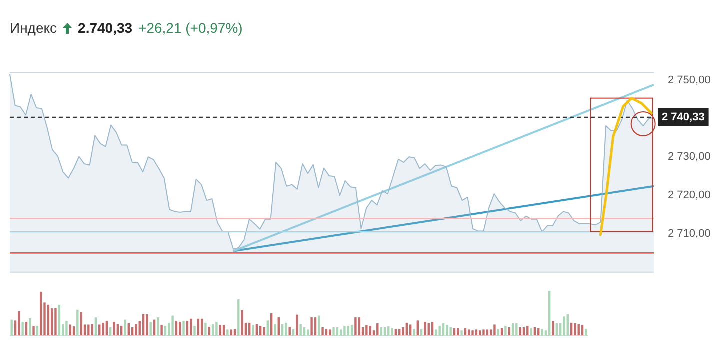  What do you see at coordinates (689, 80) in the screenshot?
I see `y-tick-label: 2 750,00` at bounding box center [689, 80].